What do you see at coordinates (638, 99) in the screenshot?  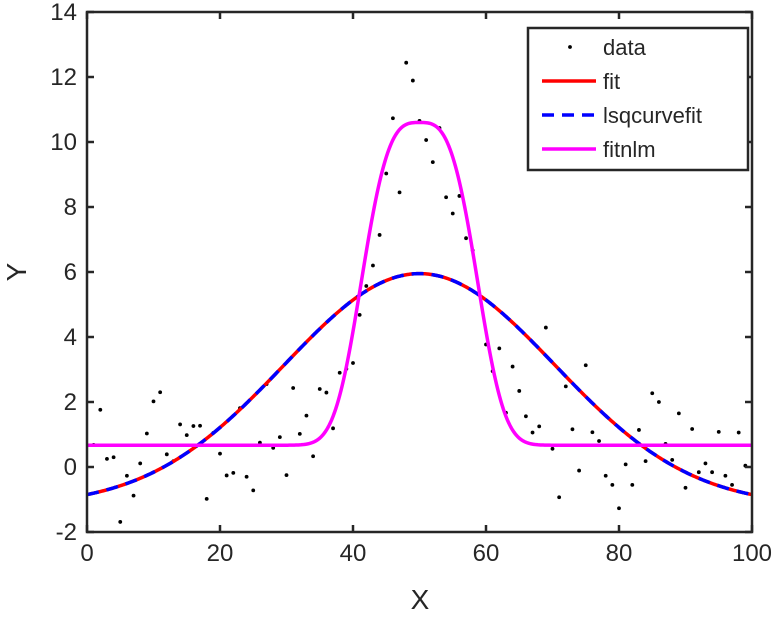 I see `legend-box` at bounding box center [638, 99].